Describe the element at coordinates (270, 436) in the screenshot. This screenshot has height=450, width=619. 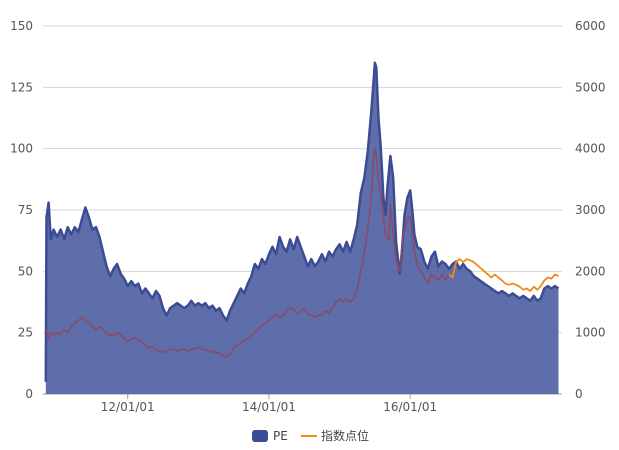
I see `legend-item-pe: PE` at that location.